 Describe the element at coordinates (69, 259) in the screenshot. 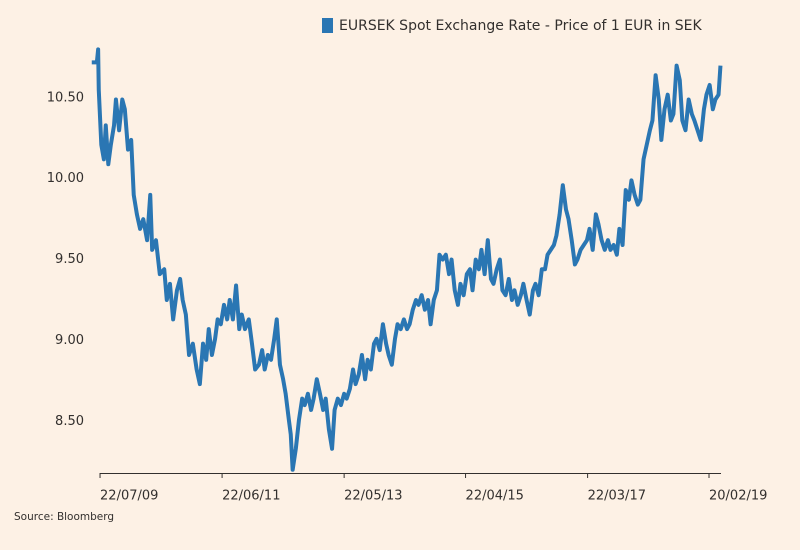

I see `y-tick-label: 9.50` at that location.